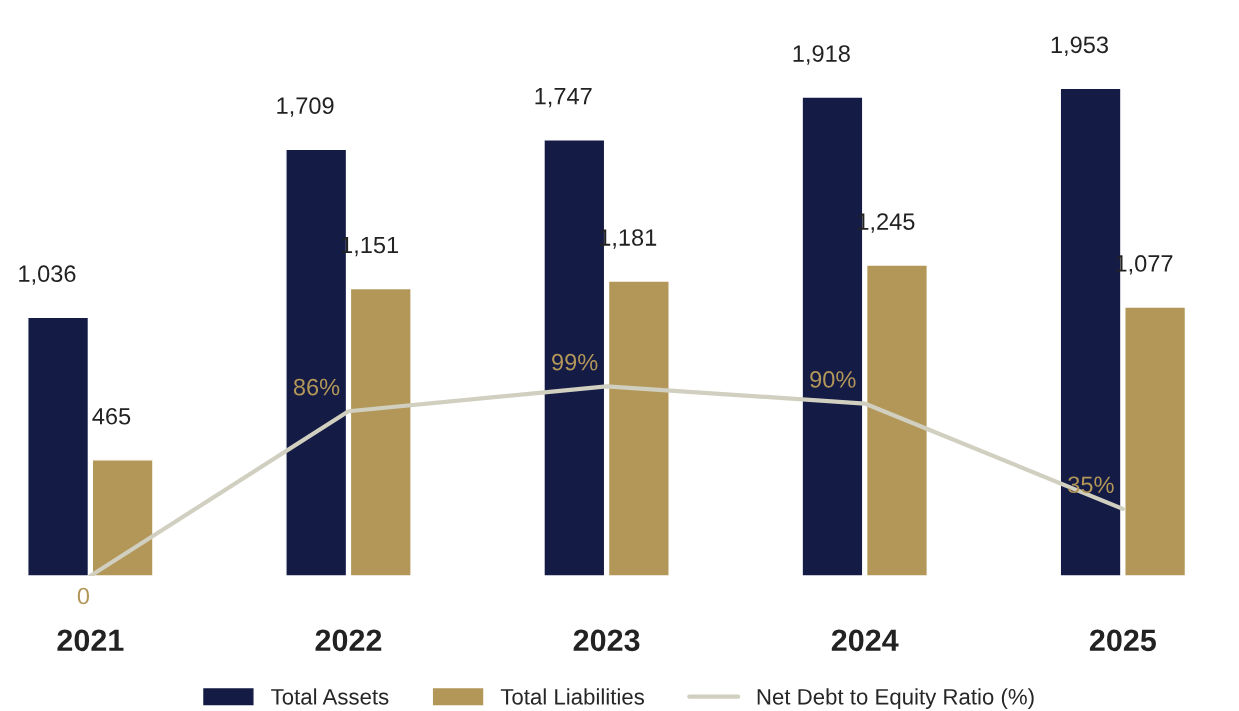 The height and width of the screenshot is (711, 1239). What do you see at coordinates (572, 696) in the screenshot?
I see `legend-label: Total Liabilities` at bounding box center [572, 696].